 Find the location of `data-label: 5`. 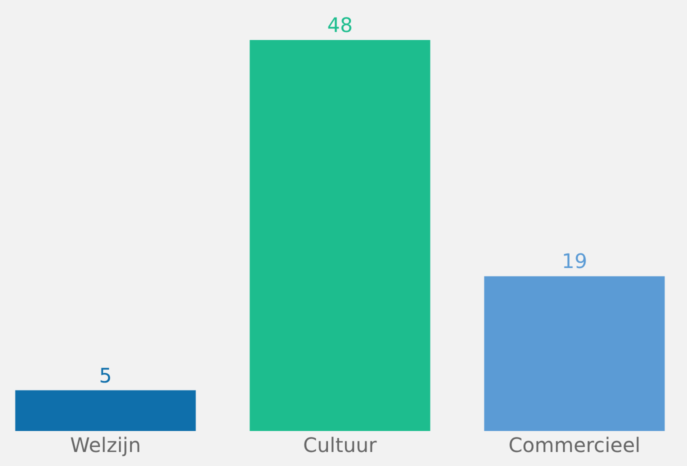

data-label: 5 is located at coordinates (105, 375).